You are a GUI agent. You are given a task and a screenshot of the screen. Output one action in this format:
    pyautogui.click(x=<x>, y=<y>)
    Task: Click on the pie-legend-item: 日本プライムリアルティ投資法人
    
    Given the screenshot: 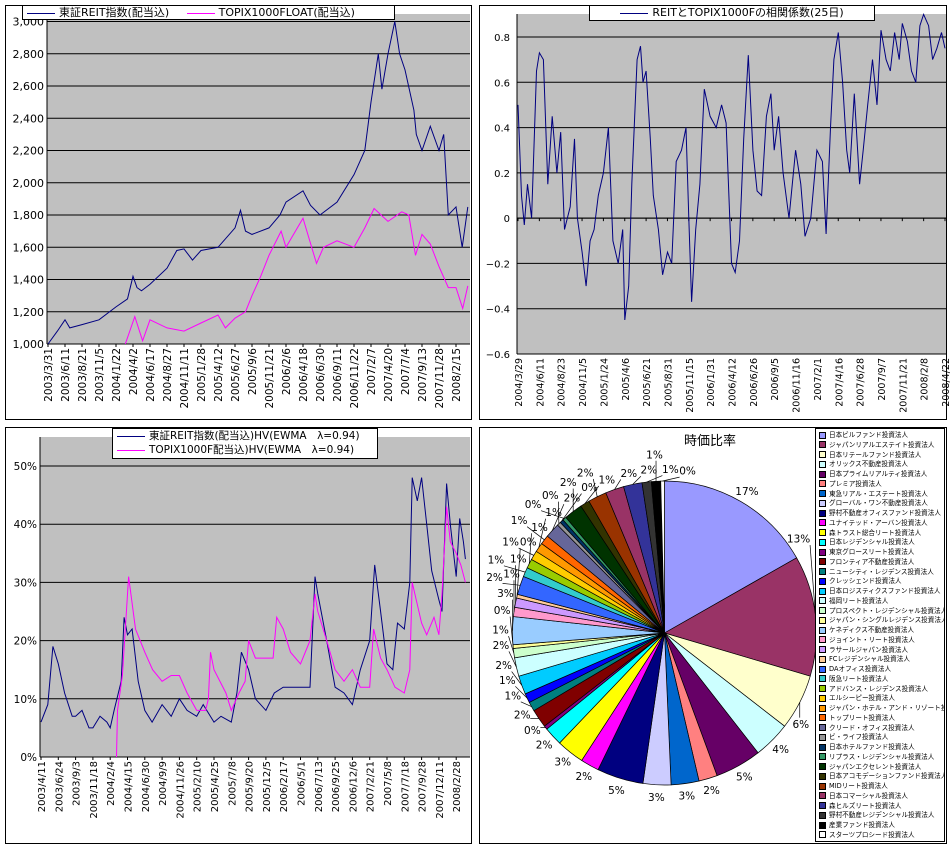 What is the action you would take?
    pyautogui.click(x=881, y=475)
    